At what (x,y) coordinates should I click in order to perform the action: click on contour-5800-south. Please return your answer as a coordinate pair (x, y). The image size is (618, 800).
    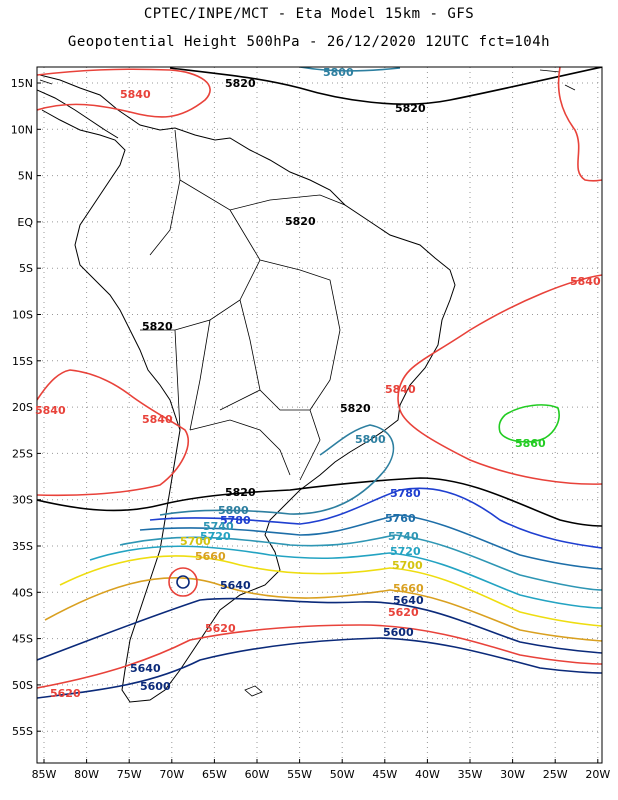
    Looking at the image, I should click on (277, 470).